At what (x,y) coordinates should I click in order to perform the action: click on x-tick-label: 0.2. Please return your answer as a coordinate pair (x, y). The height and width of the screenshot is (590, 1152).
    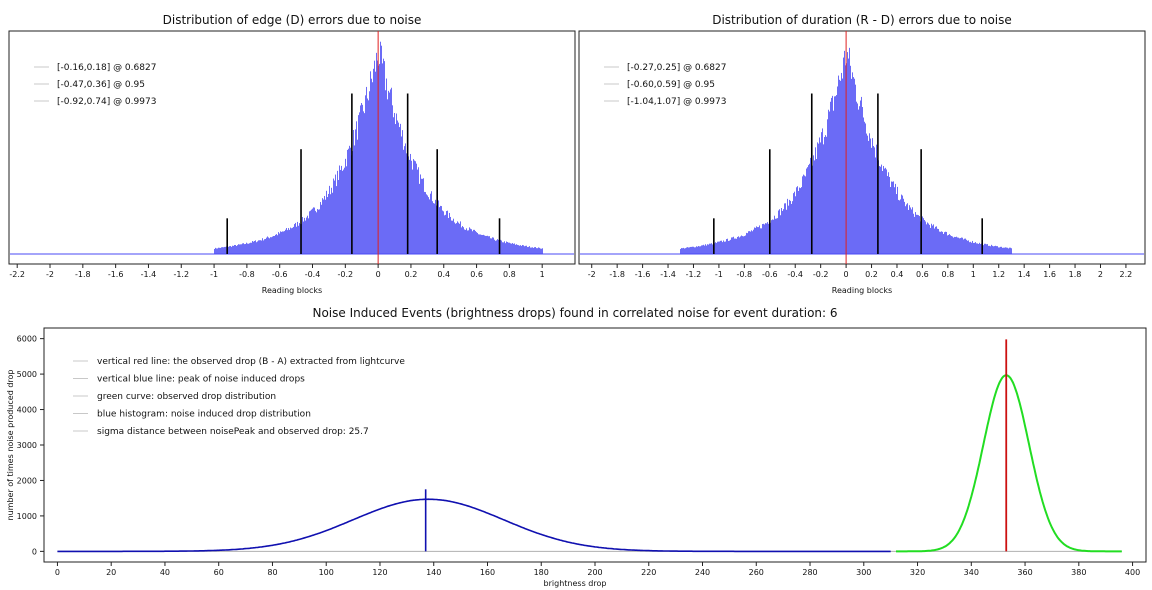
    Looking at the image, I should click on (871, 274).